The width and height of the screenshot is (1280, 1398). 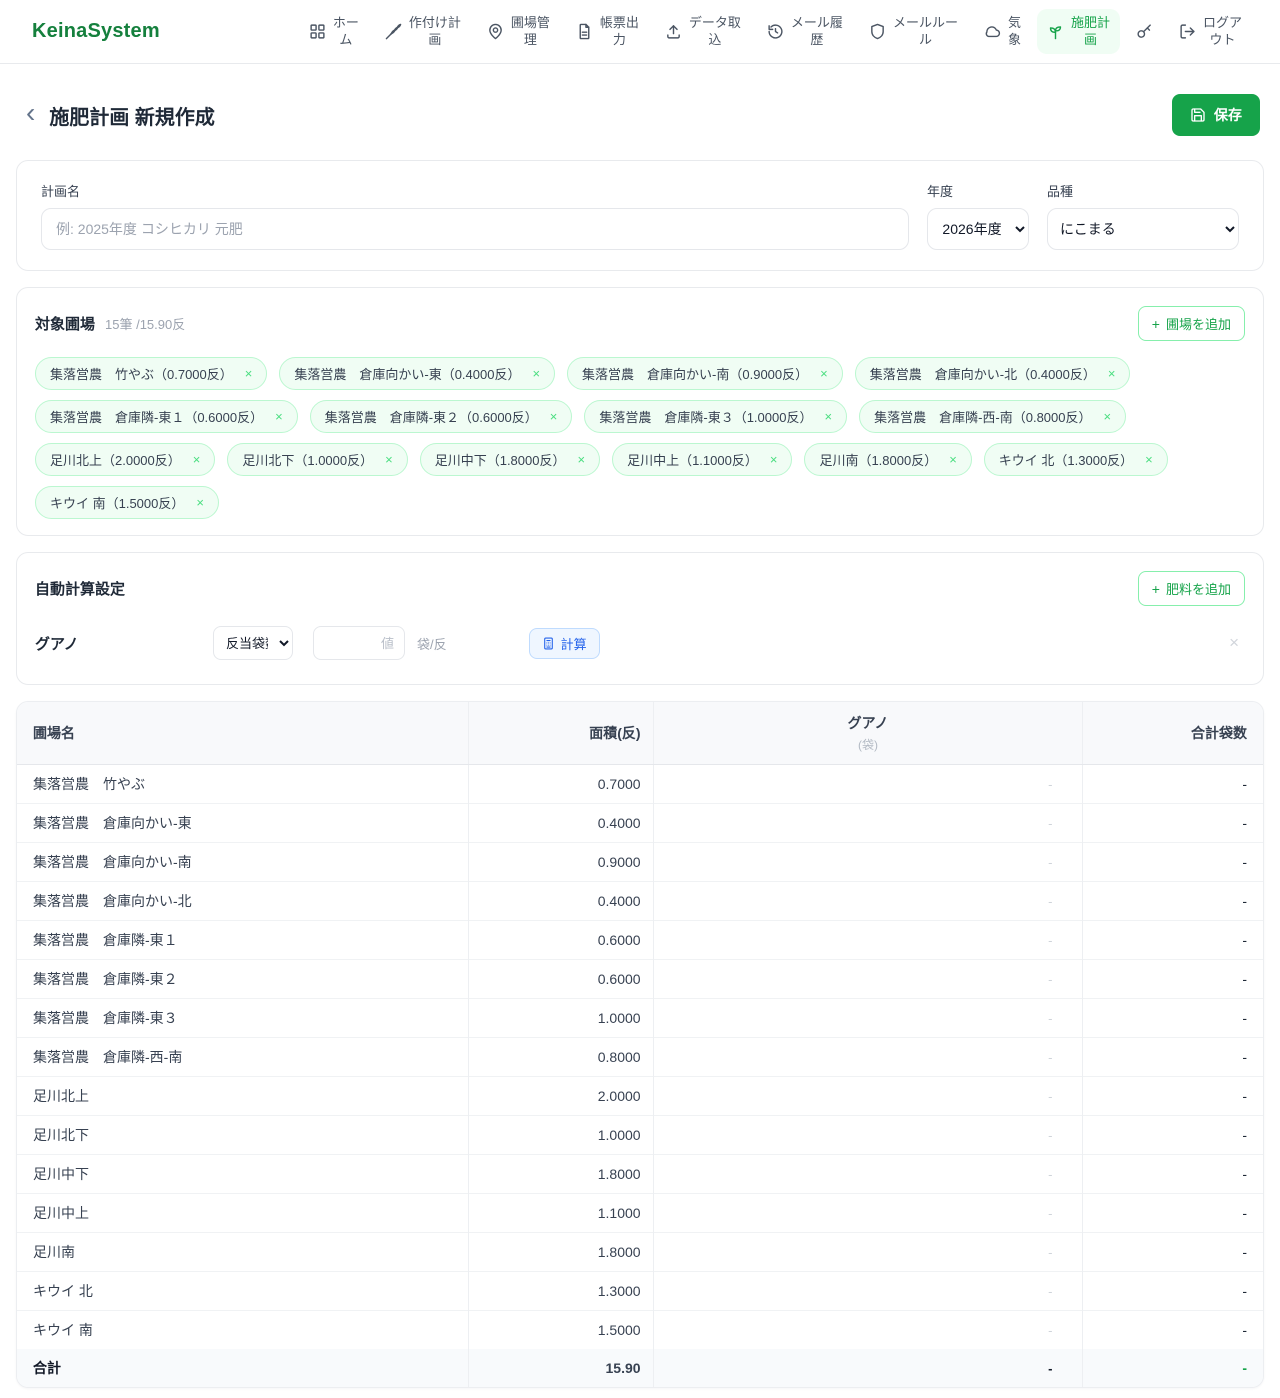 What do you see at coordinates (716, 416) in the screenshot?
I see `field-tag: 集落営農 倉庫隣-東３（1.0000反） ×` at bounding box center [716, 416].